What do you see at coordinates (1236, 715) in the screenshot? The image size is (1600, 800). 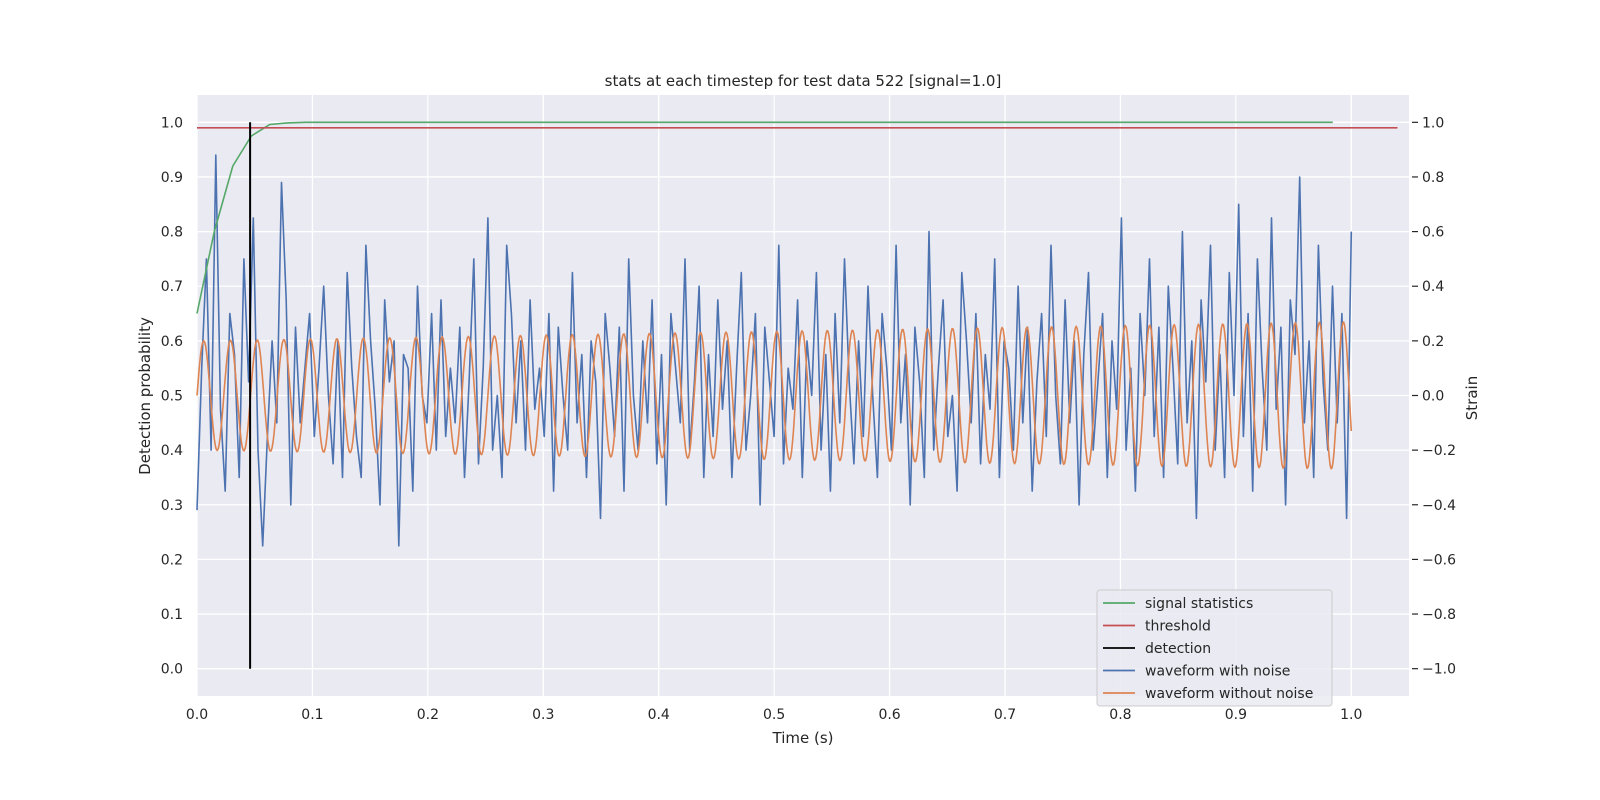 I see `x-tick-label: 0.9` at bounding box center [1236, 715].